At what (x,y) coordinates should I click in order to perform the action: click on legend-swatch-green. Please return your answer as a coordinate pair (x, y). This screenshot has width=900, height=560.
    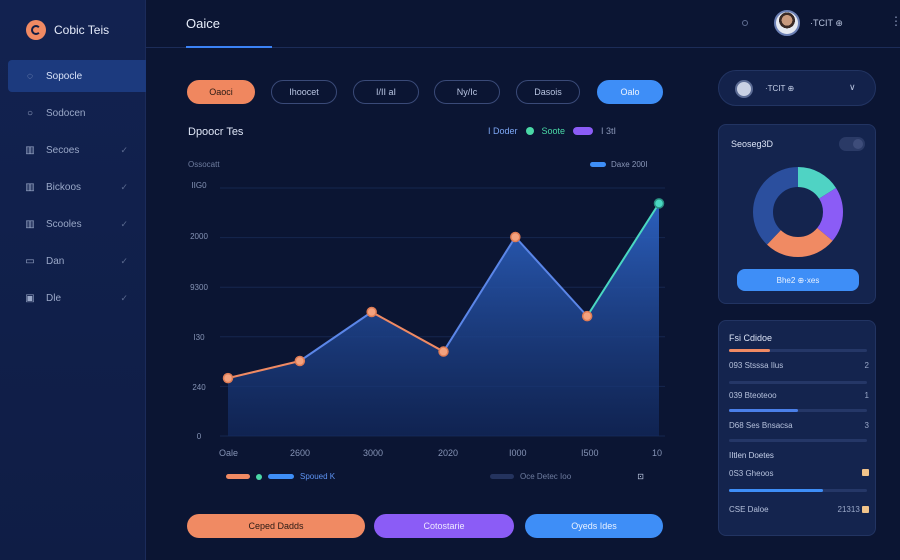
    Looking at the image, I should click on (259, 476).